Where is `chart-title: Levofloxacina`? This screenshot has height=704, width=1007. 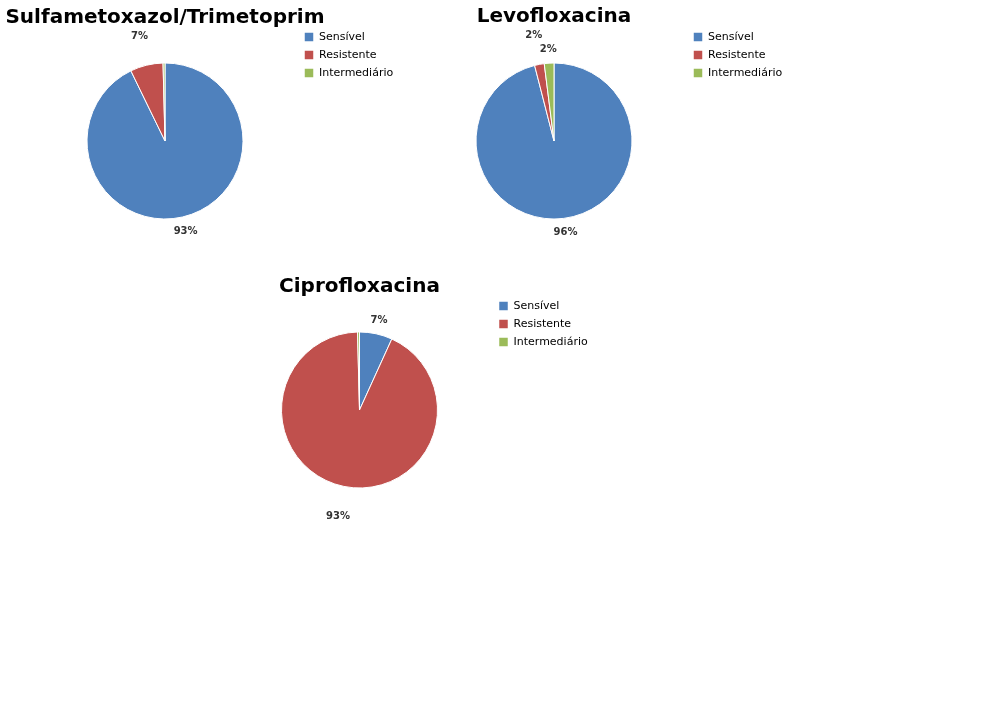
chart-title: Levofloxacina is located at coordinates (554, 14).